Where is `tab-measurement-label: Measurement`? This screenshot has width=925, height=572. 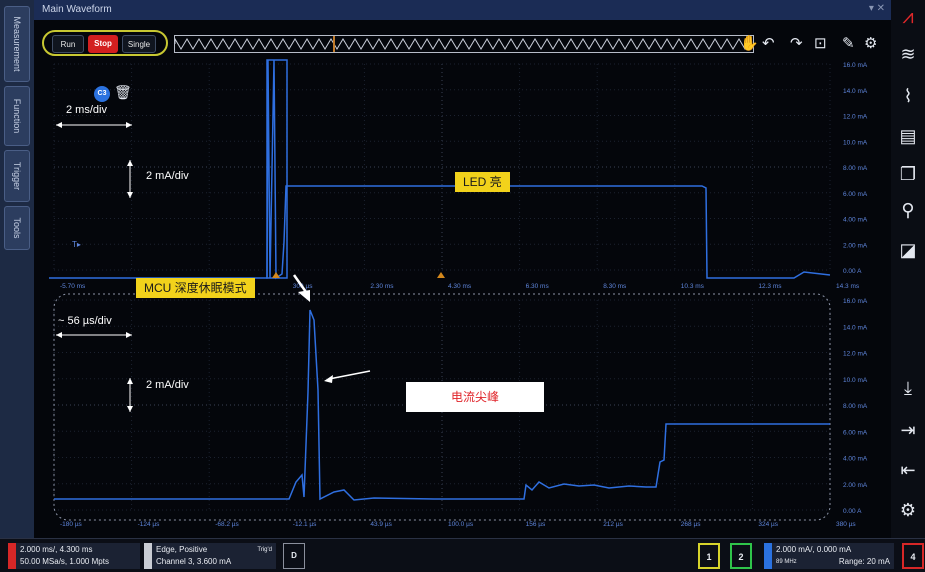 tab-measurement-label: Measurement is located at coordinates (17, 44).